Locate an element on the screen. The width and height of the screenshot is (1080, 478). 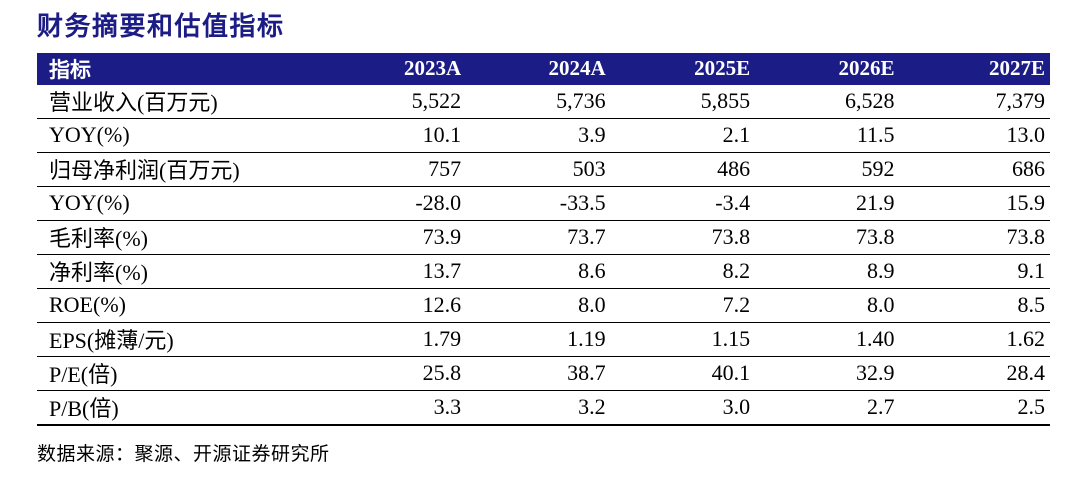
column-header-2026e: 2026E is located at coordinates (833, 68).